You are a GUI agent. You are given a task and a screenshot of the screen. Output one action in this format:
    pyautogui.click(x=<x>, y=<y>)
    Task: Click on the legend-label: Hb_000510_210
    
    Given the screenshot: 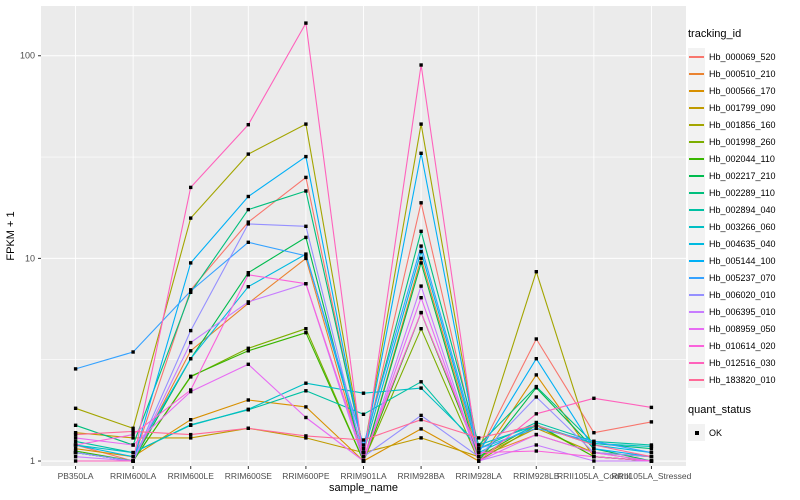 What is the action you would take?
    pyautogui.click(x=742, y=73)
    